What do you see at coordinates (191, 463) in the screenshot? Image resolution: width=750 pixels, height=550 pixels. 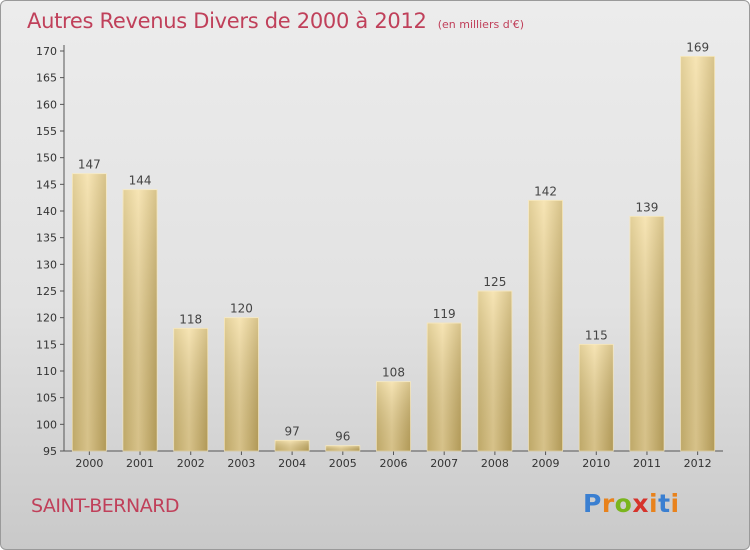 I see `x-tick-label: 2002` at bounding box center [191, 463].